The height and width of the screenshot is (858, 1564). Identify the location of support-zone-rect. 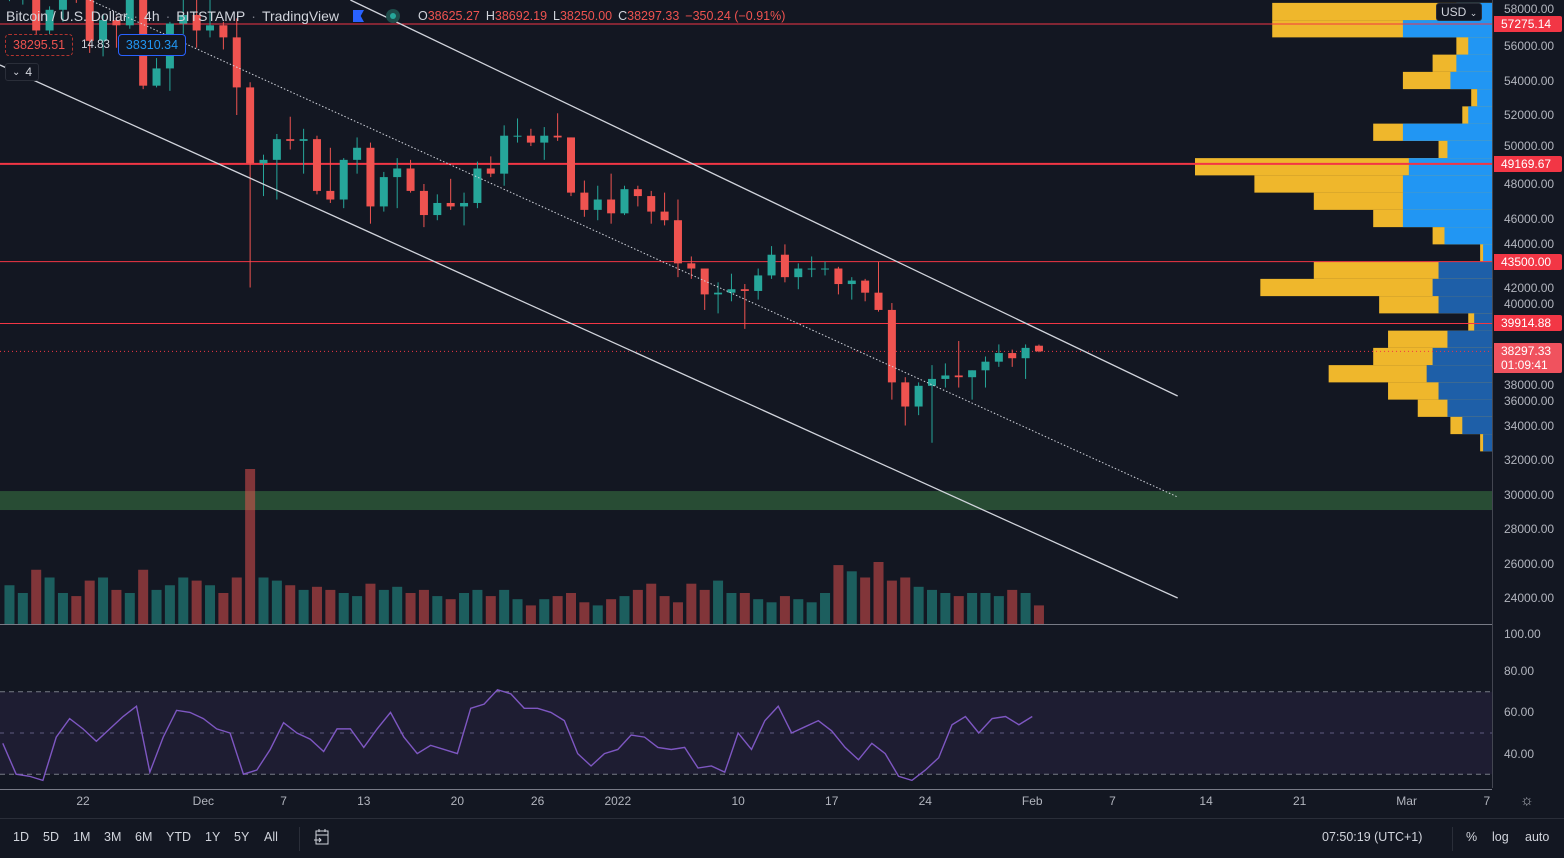
(746, 501).